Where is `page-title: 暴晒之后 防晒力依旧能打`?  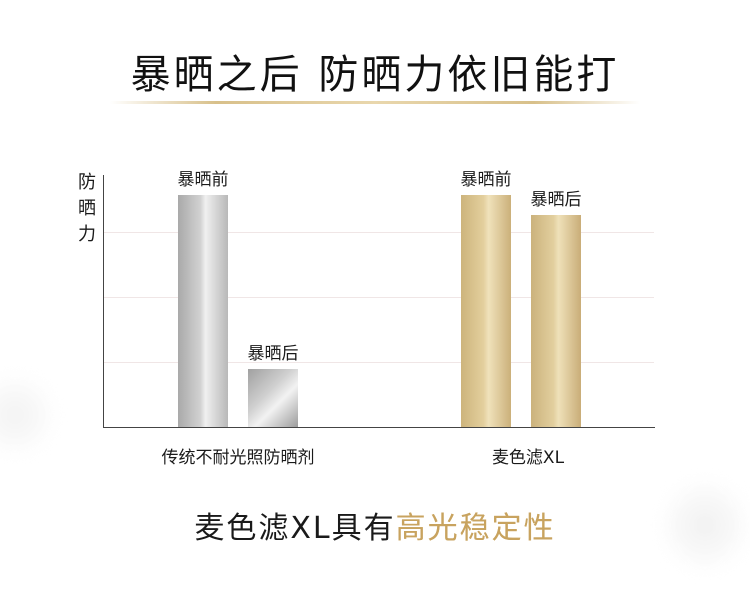
page-title: 暴晒之后 防晒力依旧能打 is located at coordinates (375, 75).